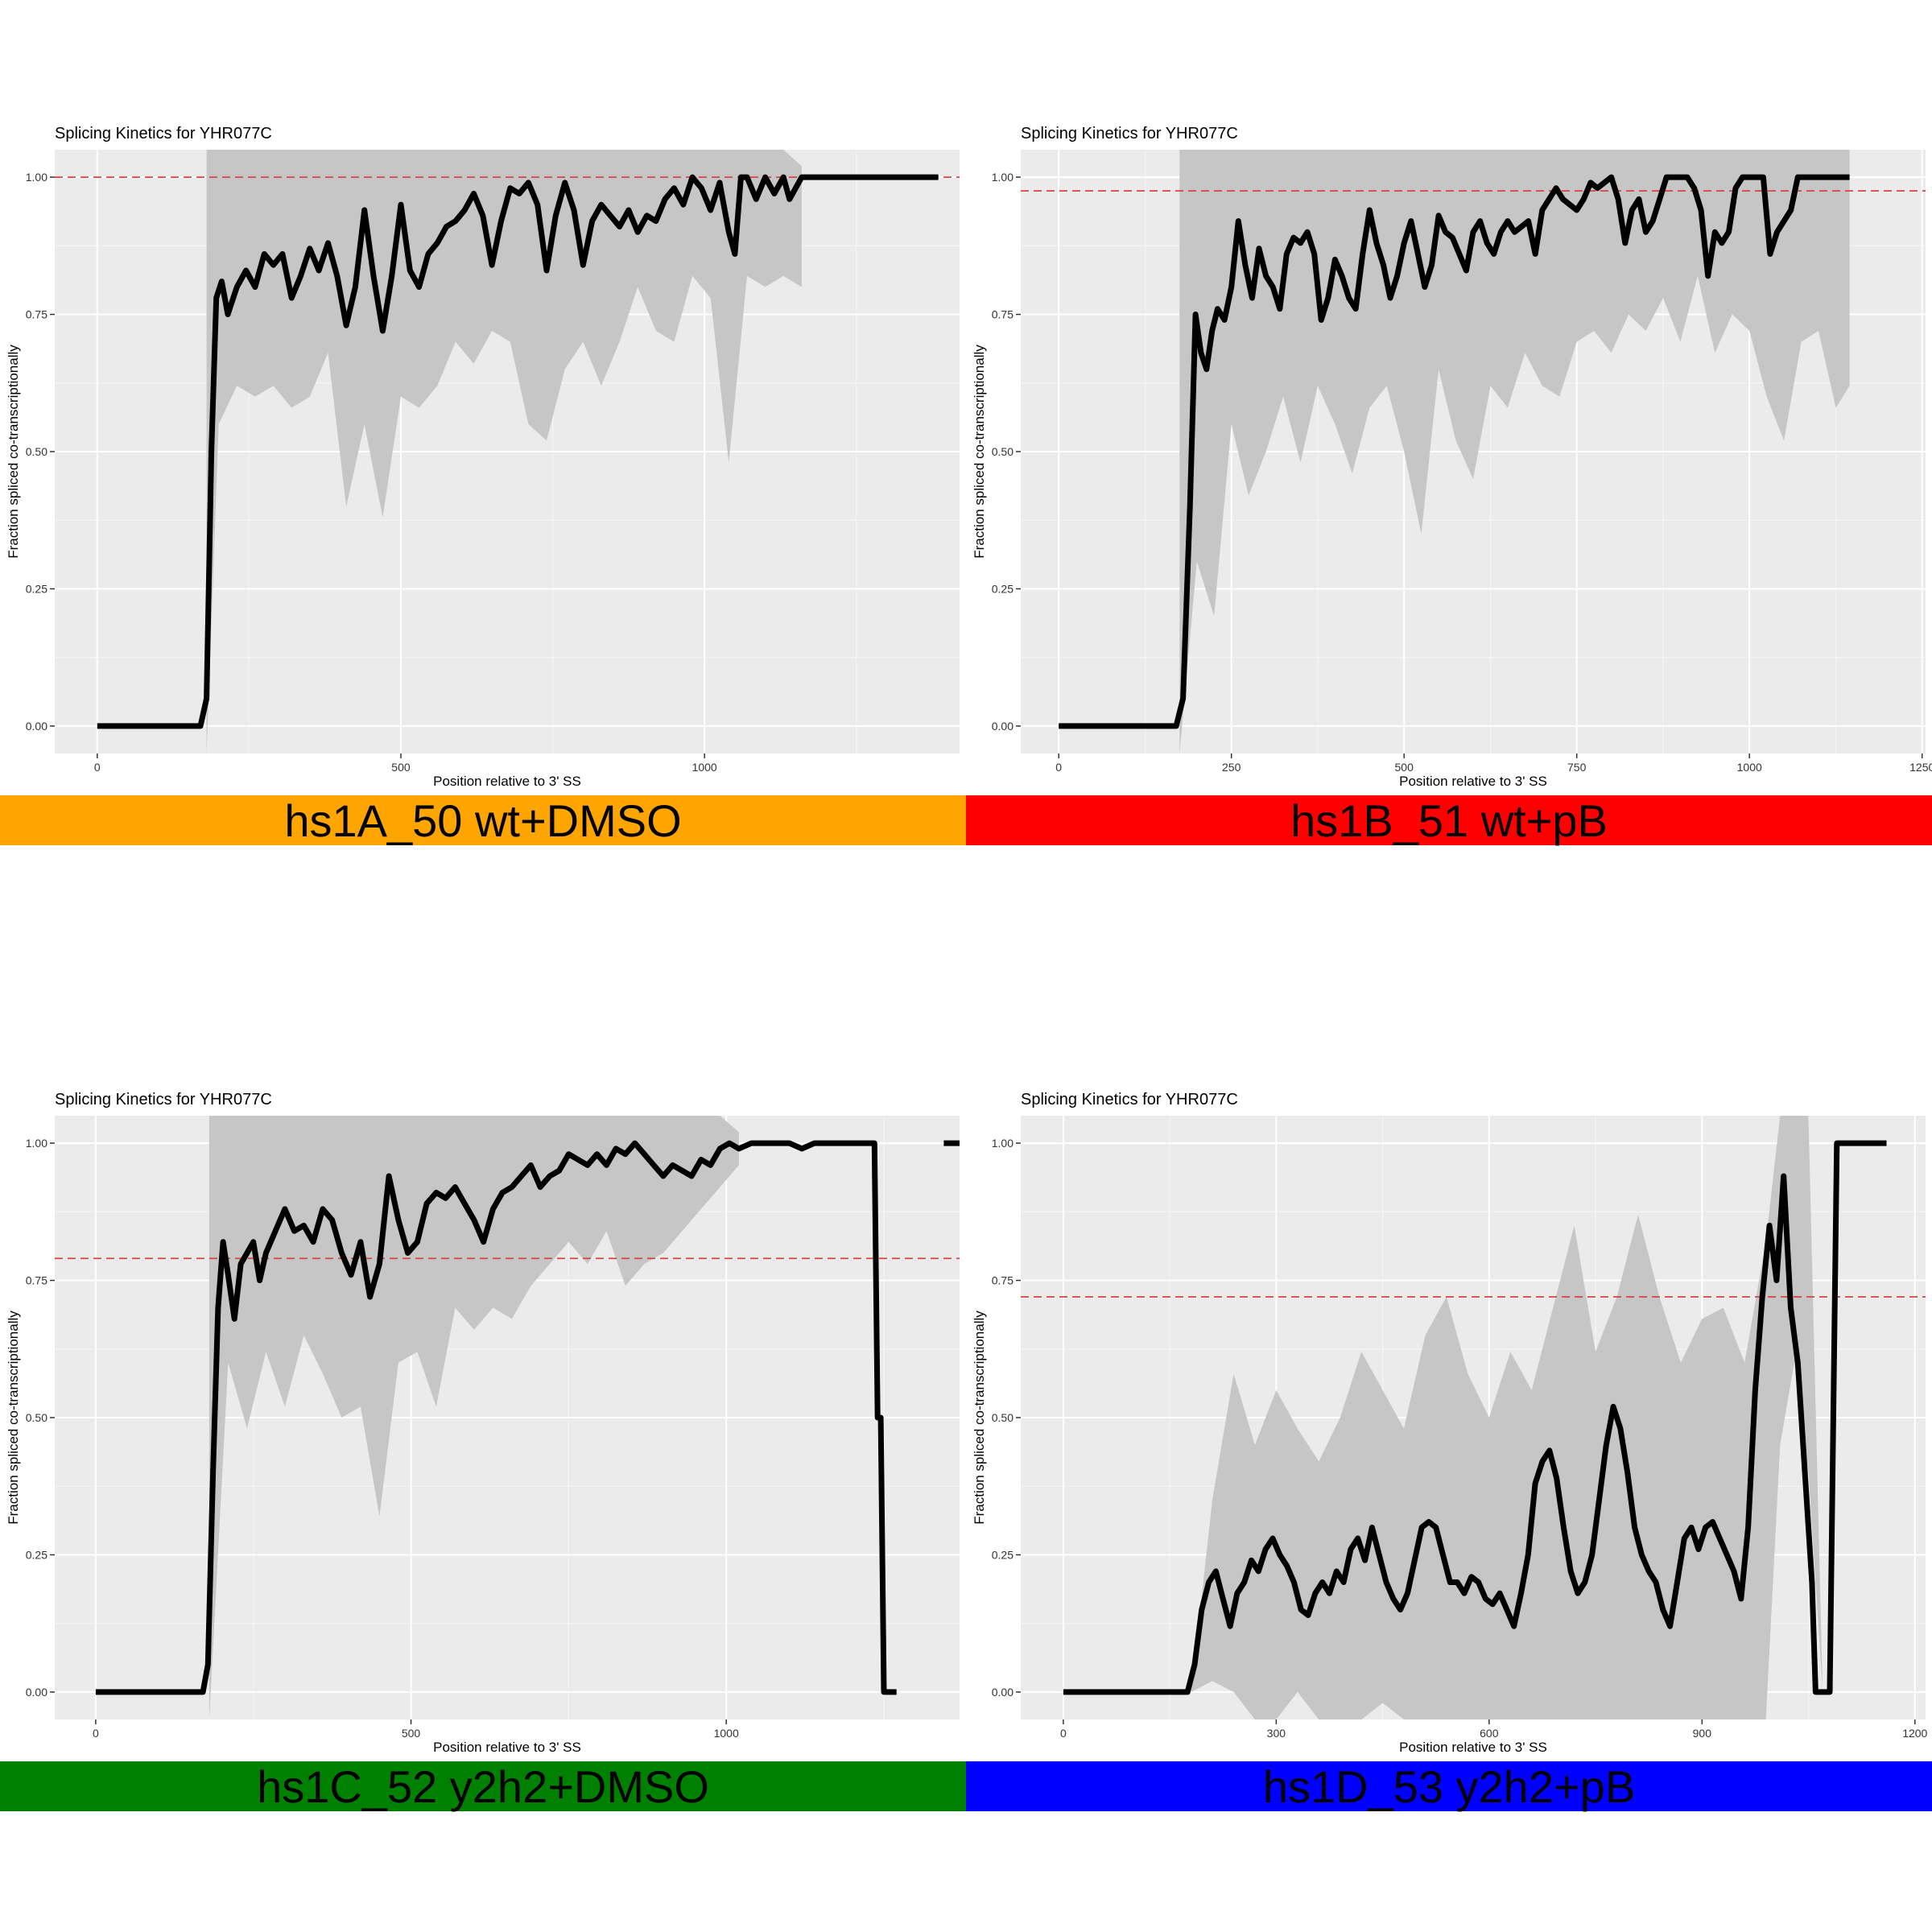  What do you see at coordinates (1577, 767) in the screenshot?
I see `x-tick-label: 750` at bounding box center [1577, 767].